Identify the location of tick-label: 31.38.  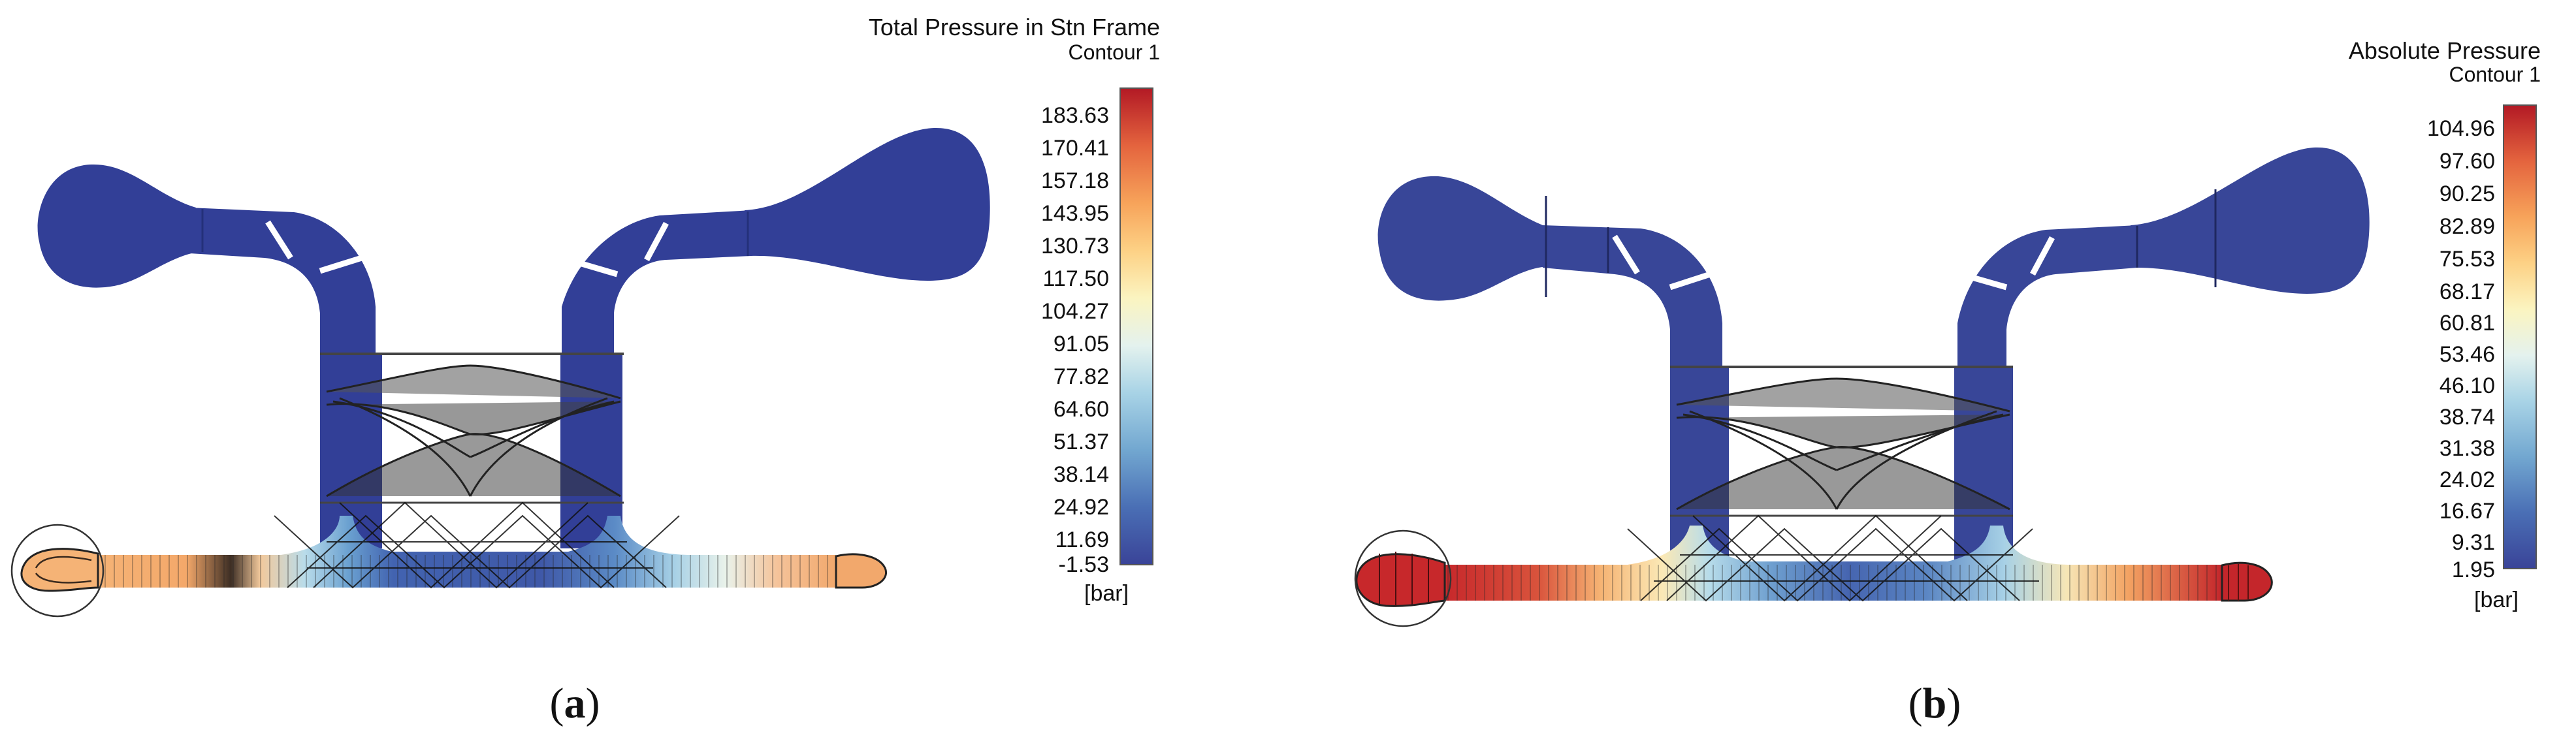
(2467, 449).